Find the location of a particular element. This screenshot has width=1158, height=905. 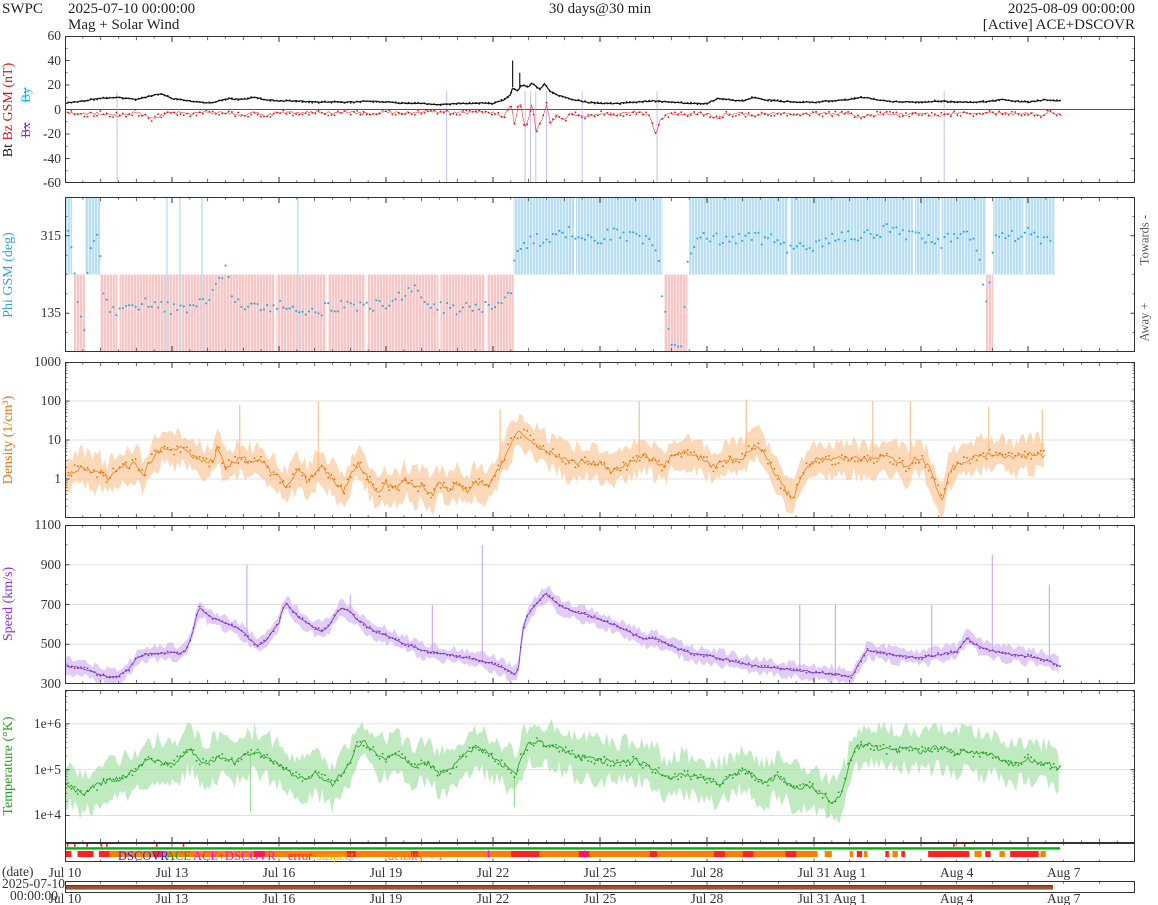

legend-item-suspect: suspect is located at coordinates (335, 856).